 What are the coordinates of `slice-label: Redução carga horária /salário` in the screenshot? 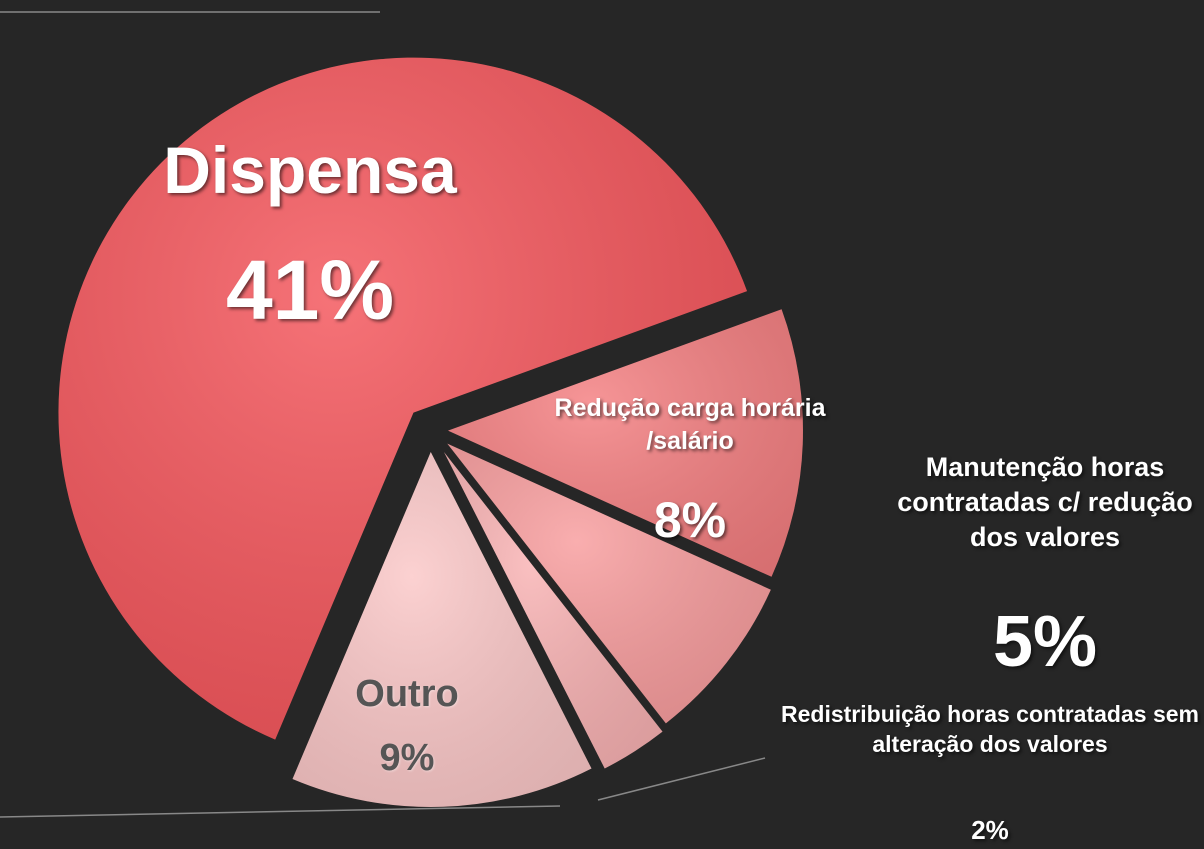 It's located at (690, 424).